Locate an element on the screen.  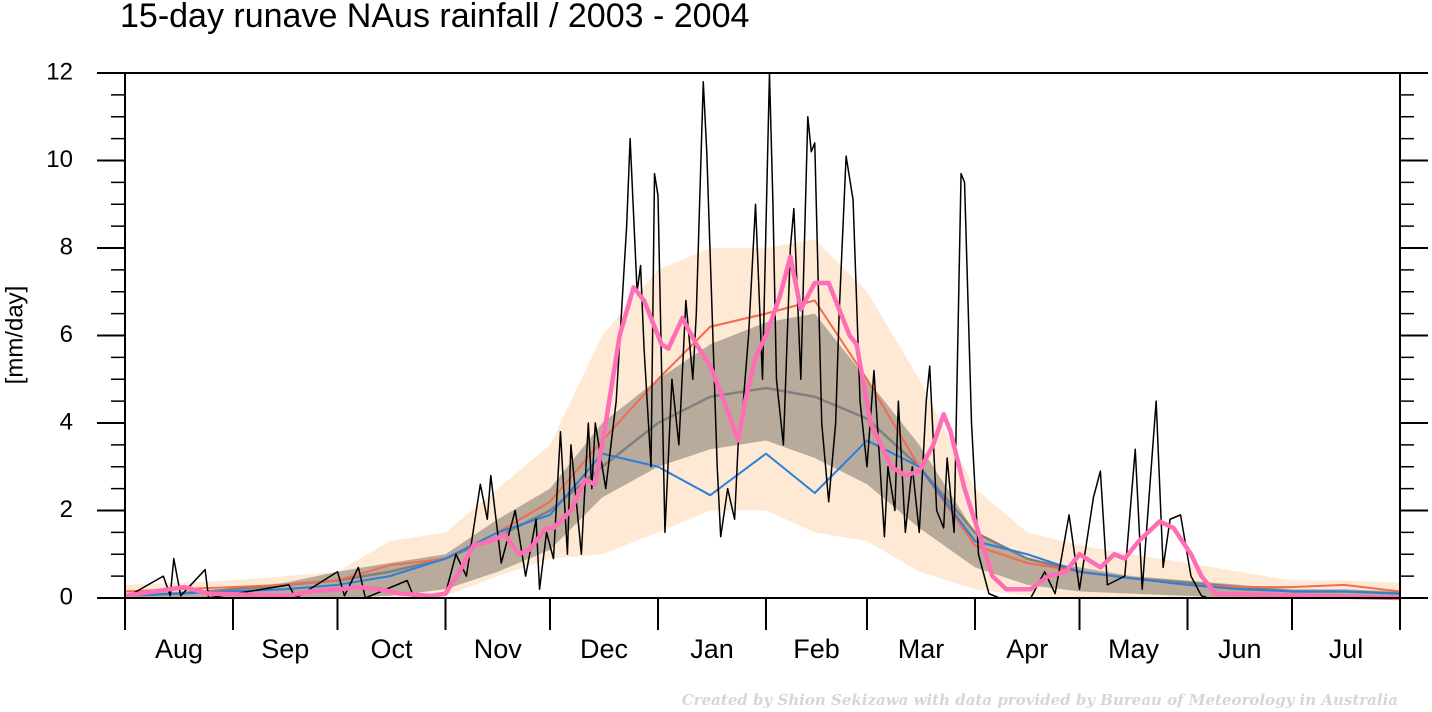
x-tick-label: Jul is located at coordinates (1346, 649).